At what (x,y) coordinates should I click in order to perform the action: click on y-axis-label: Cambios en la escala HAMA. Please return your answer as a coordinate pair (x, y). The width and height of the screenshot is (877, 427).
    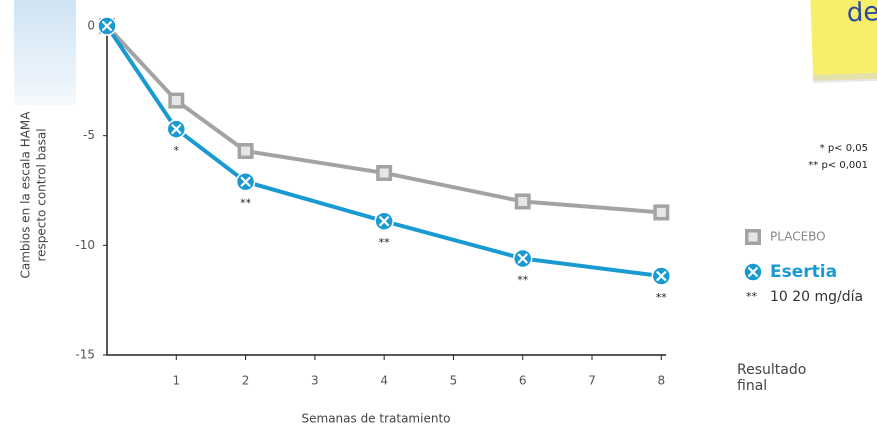
    Looking at the image, I should click on (26, 195).